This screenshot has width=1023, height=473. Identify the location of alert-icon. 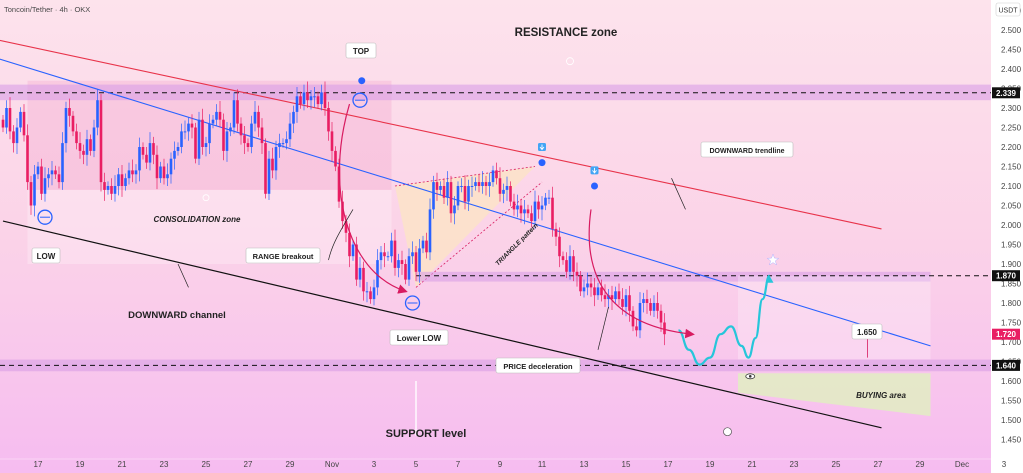
(570, 61).